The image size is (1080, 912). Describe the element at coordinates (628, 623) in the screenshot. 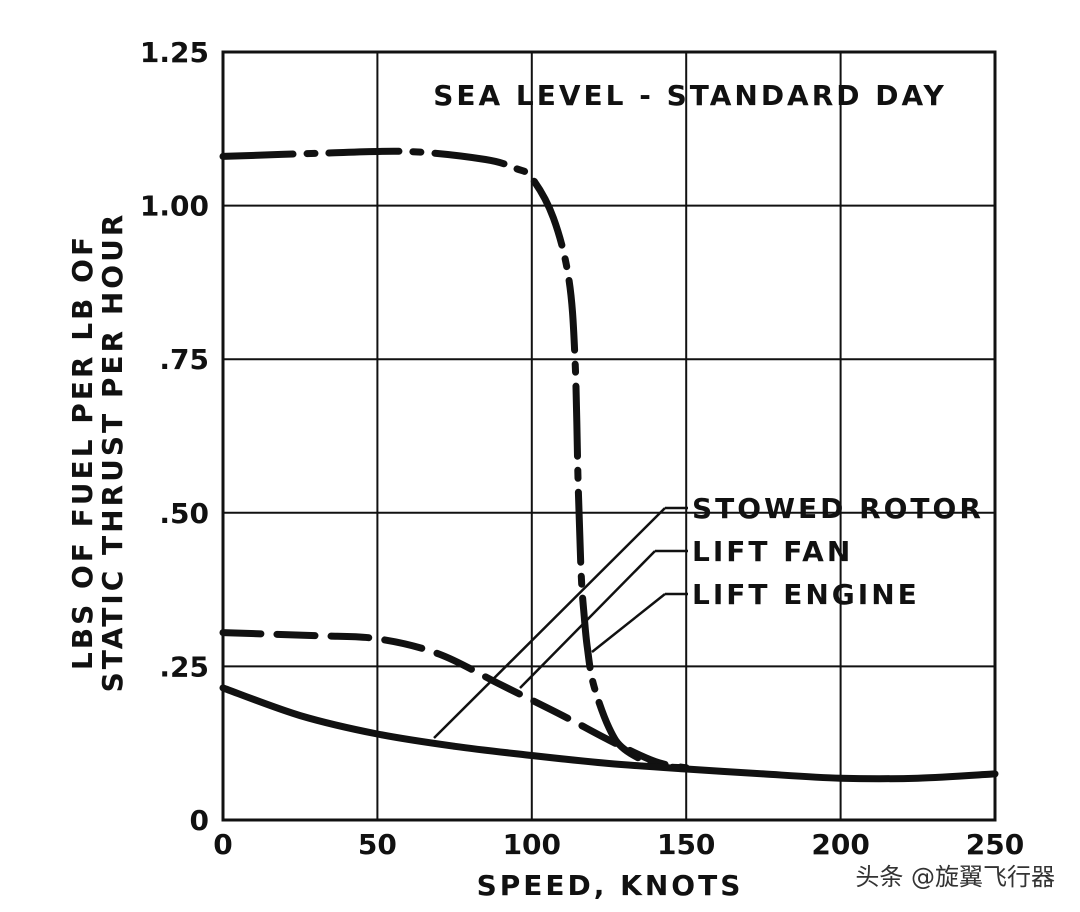

I see `legend-leader-lift-engine` at that location.